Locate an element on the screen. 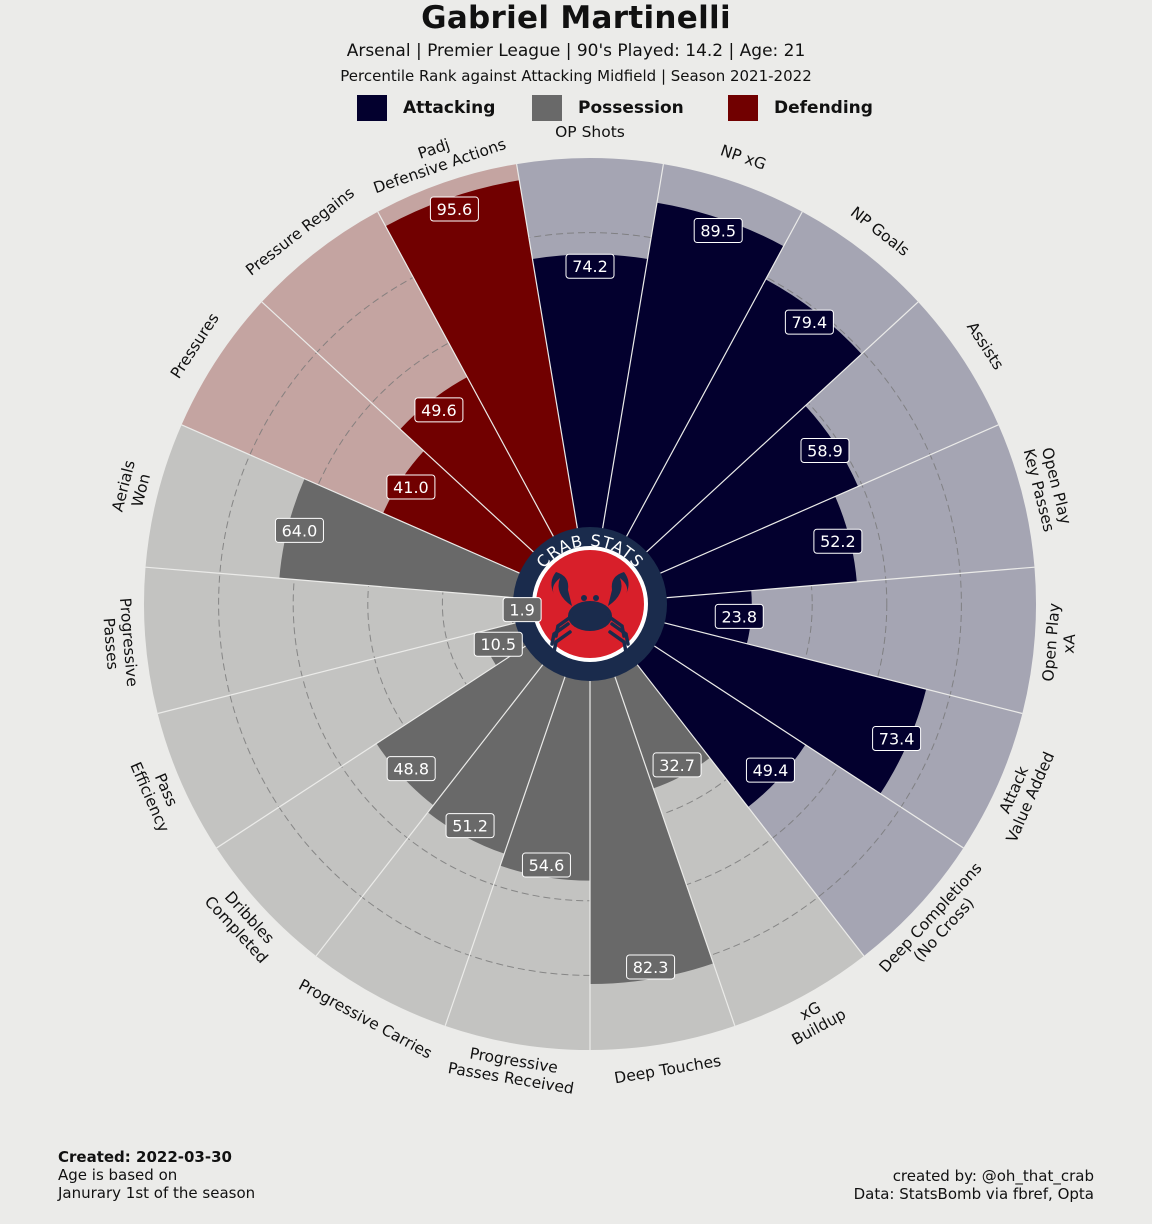 Image resolution: width=1152 pixels, height=1224 pixels. svg-text: 64.0 is located at coordinates (300, 530).